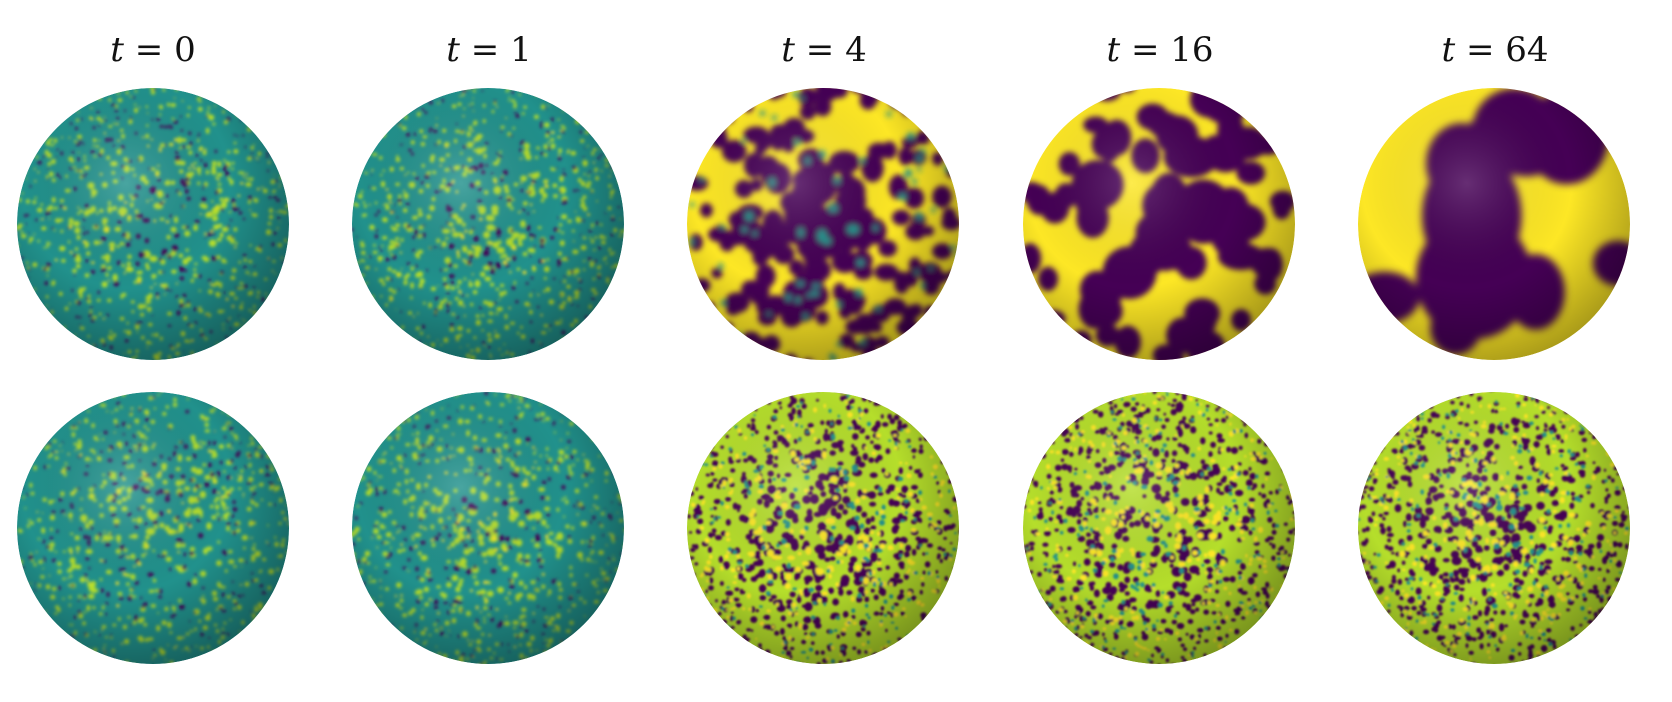  What do you see at coordinates (1159, 528) in the screenshot?
I see `sphere-t16-bottom` at bounding box center [1159, 528].